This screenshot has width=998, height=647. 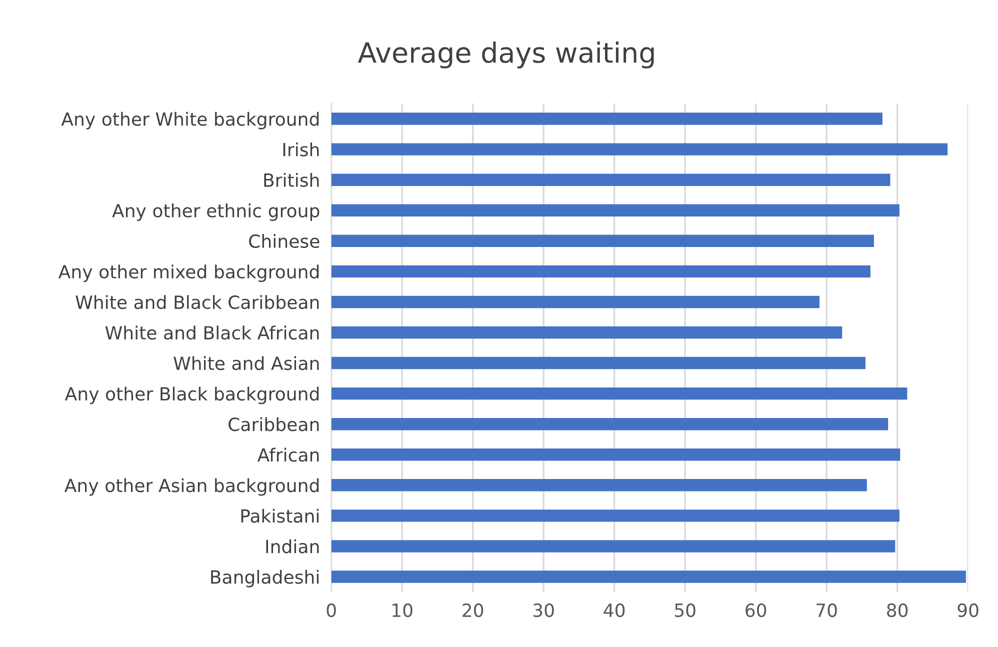 I want to click on chart-title: Average days waiting, so click(x=506, y=55).